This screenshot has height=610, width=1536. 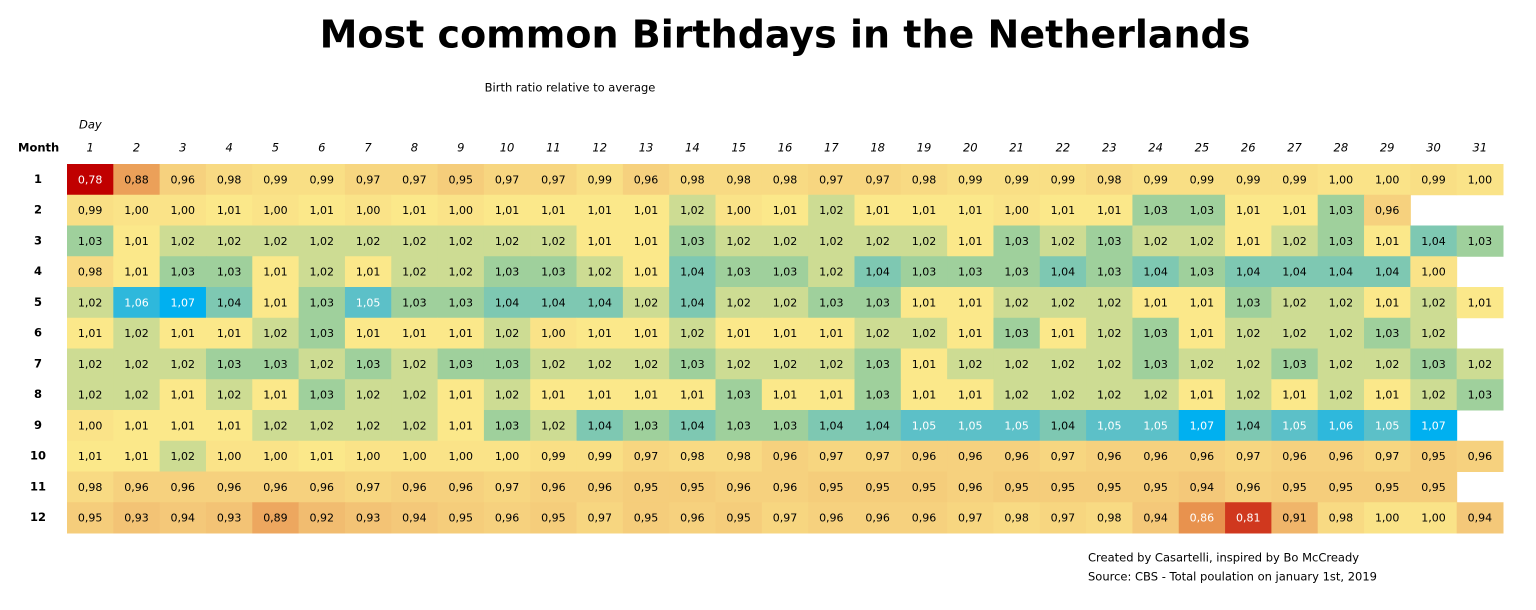 What do you see at coordinates (89, 148) in the screenshot?
I see `x-tick-label: 1` at bounding box center [89, 148].